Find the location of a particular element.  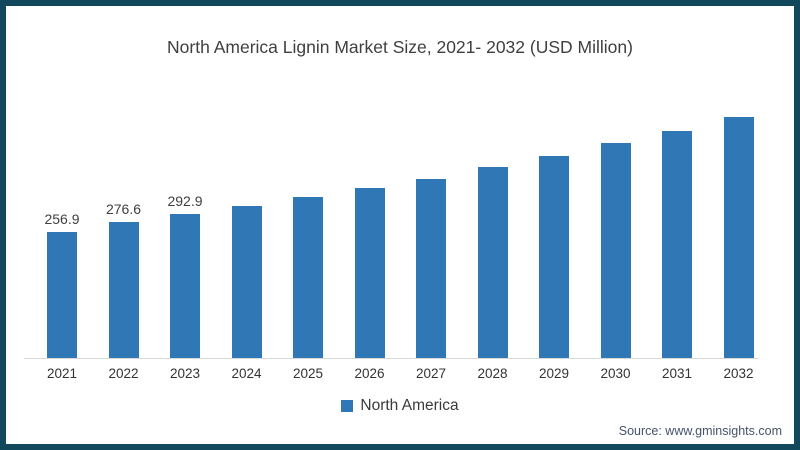

bar-2025 is located at coordinates (308, 277).